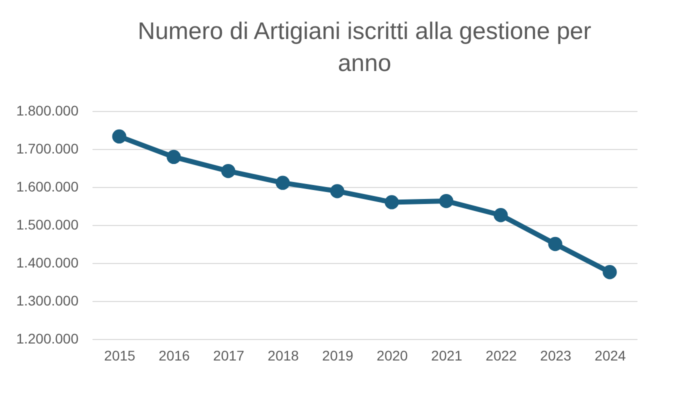 The width and height of the screenshot is (699, 401). I want to click on y-tick-label: 1.600.000, so click(47, 186).